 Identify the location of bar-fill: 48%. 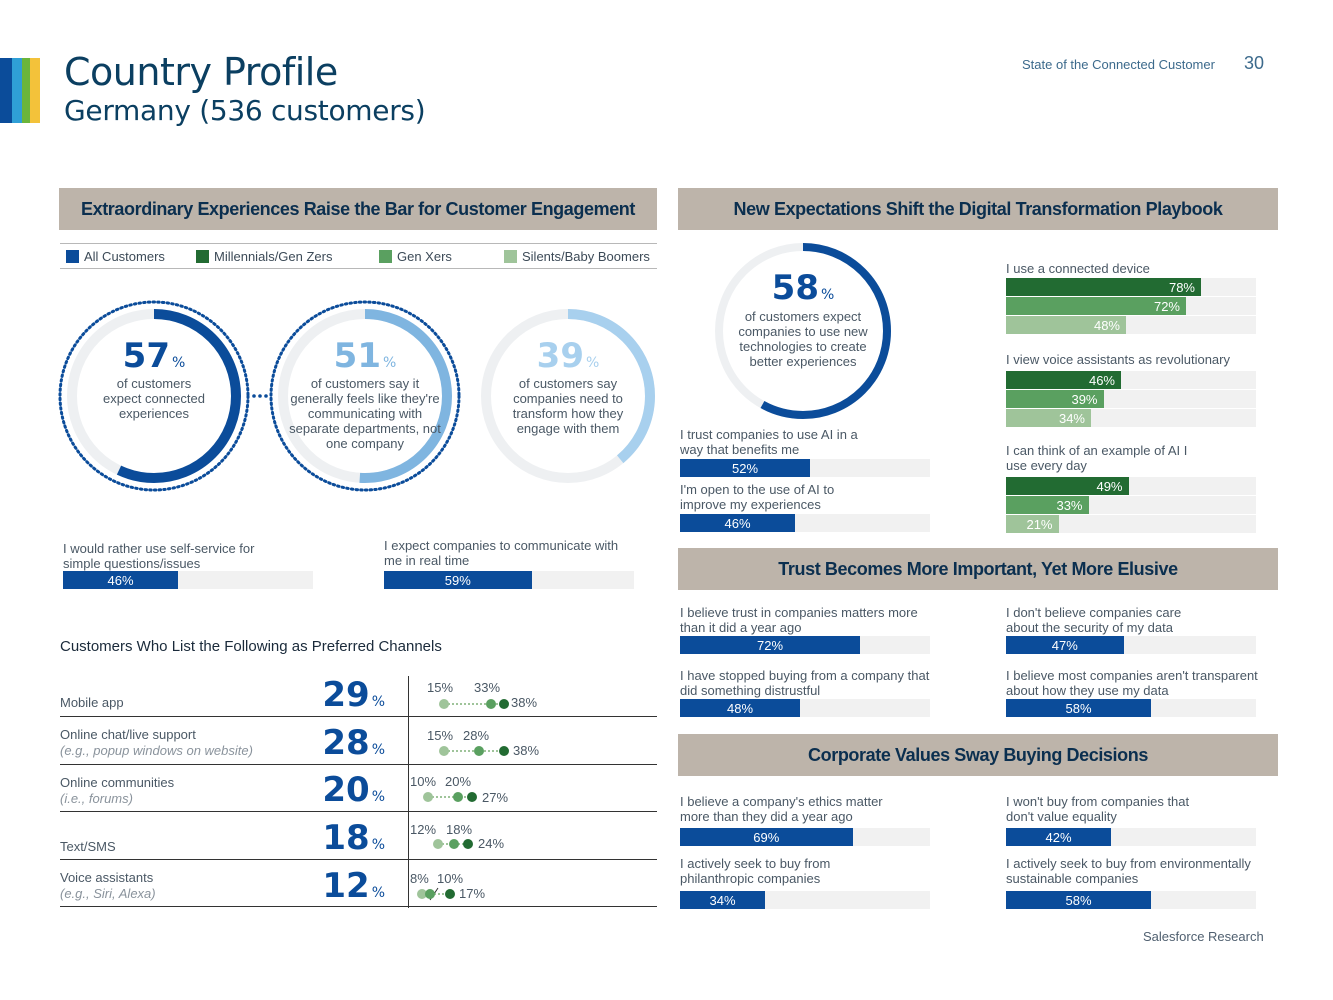
(740, 708).